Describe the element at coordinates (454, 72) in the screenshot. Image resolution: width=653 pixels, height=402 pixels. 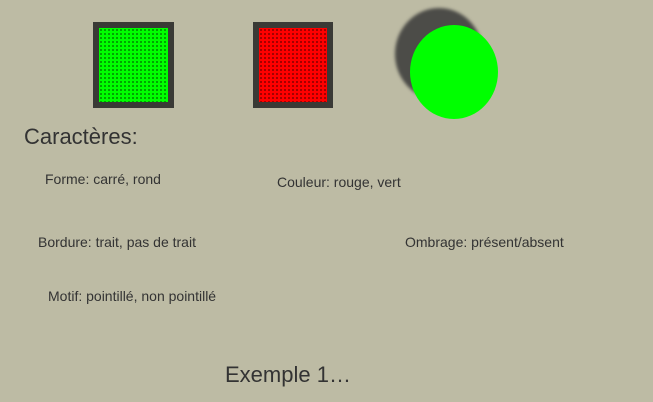
I see `green-circle-with-shadow` at that location.